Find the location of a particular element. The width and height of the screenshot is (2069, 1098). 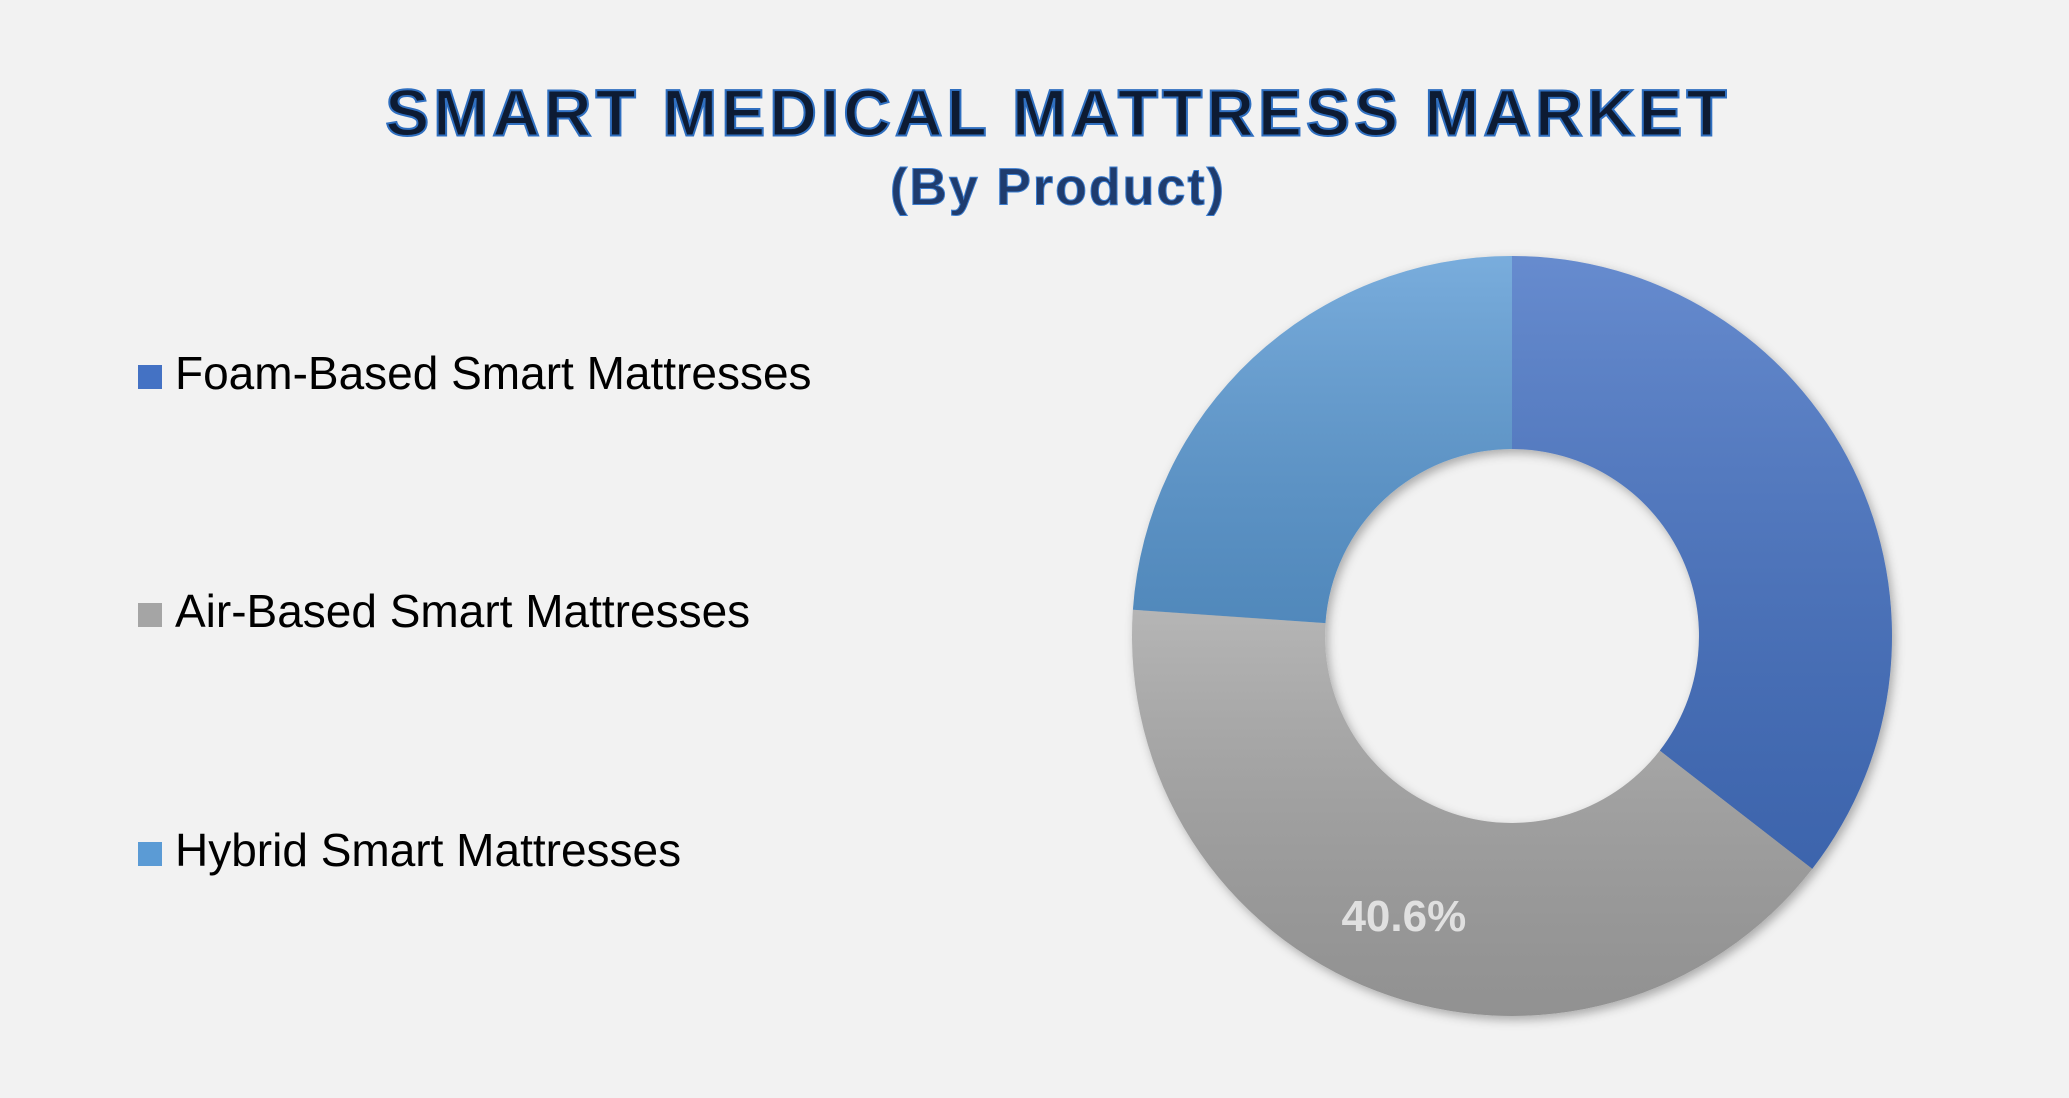

data-label: 40.6% is located at coordinates (1403, 916).